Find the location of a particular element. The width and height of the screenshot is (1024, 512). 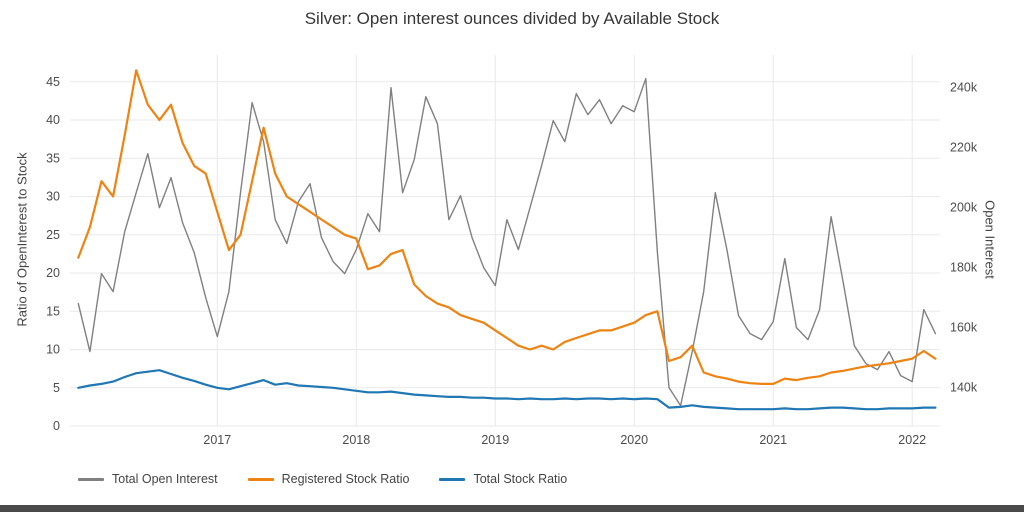

x-axis-tick-label: 2019 is located at coordinates (495, 440).